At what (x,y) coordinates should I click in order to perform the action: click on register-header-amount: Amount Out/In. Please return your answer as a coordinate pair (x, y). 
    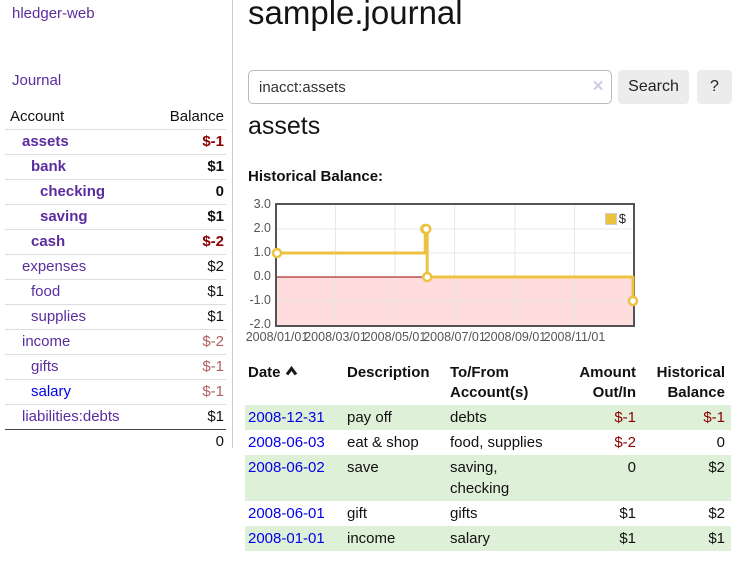
    Looking at the image, I should click on (607, 382).